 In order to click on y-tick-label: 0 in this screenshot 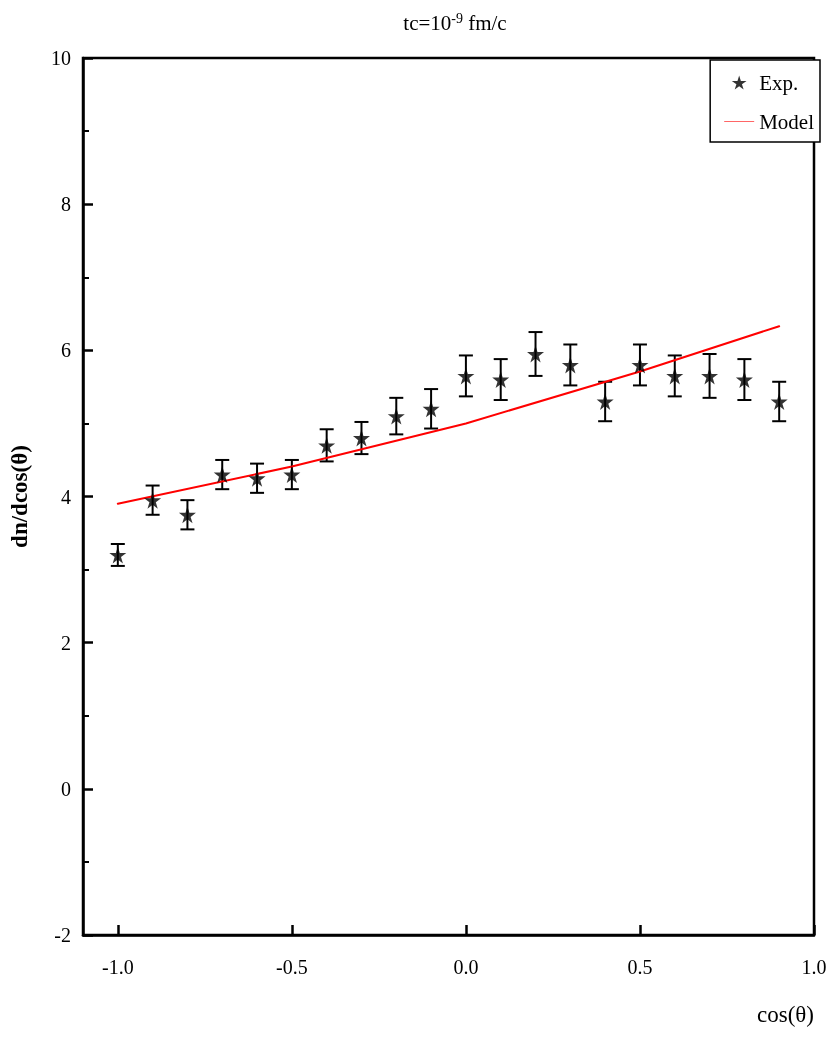, I will do `click(66, 788)`.